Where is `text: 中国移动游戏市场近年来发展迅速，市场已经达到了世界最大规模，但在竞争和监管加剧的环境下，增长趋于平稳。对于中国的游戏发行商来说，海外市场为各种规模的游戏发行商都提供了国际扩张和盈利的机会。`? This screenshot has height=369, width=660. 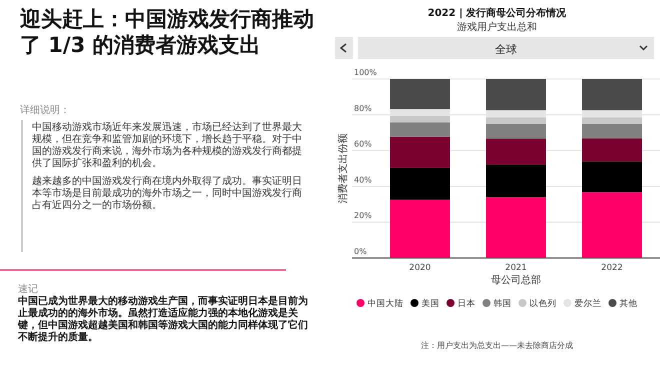
text: 中国移动游戏市场近年来发展迅速，市场已经达到了世界最大规模，但在竞争和监管加剧的环境下，增长趋于平稳。对于中国的游戏发行商来说，海外市场为各种规模的游戏发行商都提供了国际扩张和盈利的机会。 is located at coordinates (167, 146).